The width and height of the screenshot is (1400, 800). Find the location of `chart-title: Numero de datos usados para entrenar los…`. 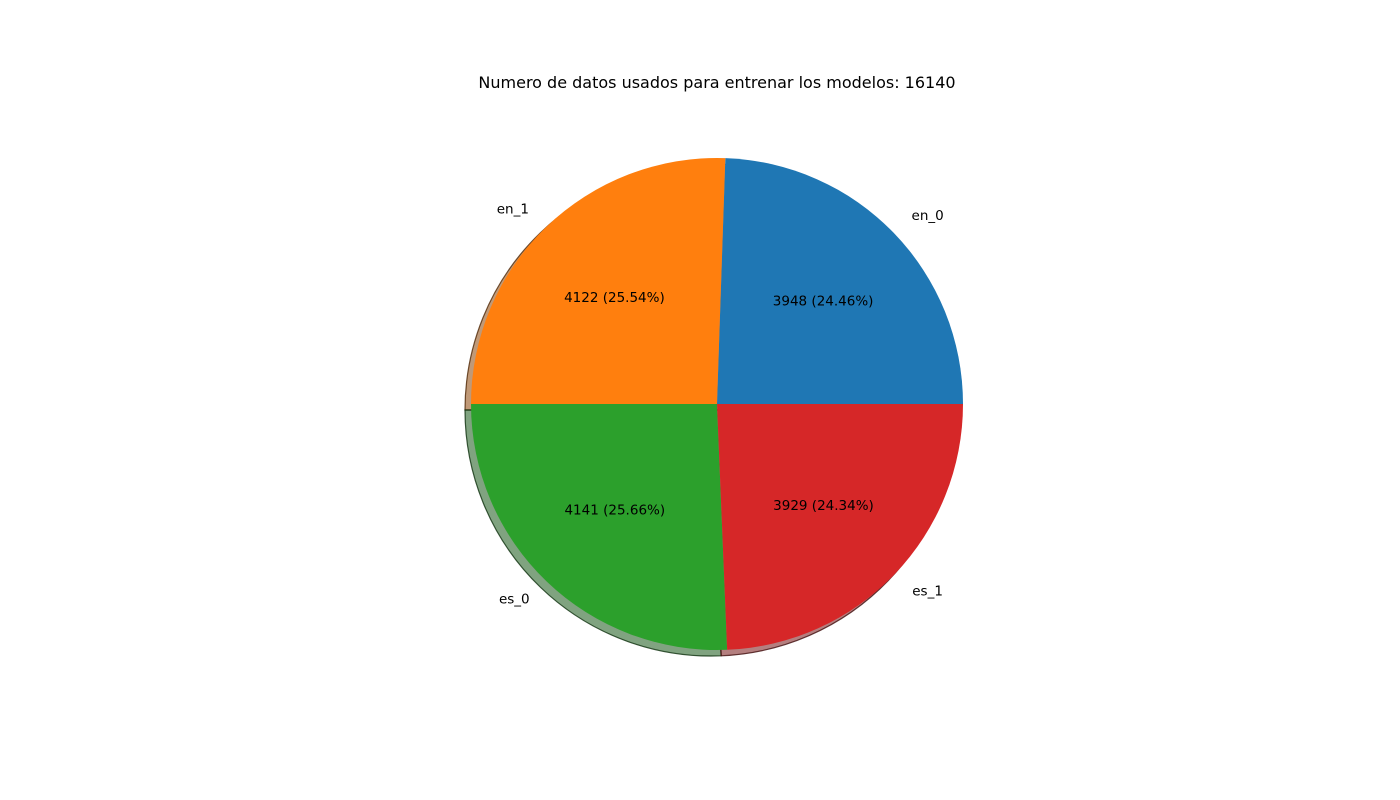

chart-title: Numero de datos usados para entrenar los… is located at coordinates (716, 82).